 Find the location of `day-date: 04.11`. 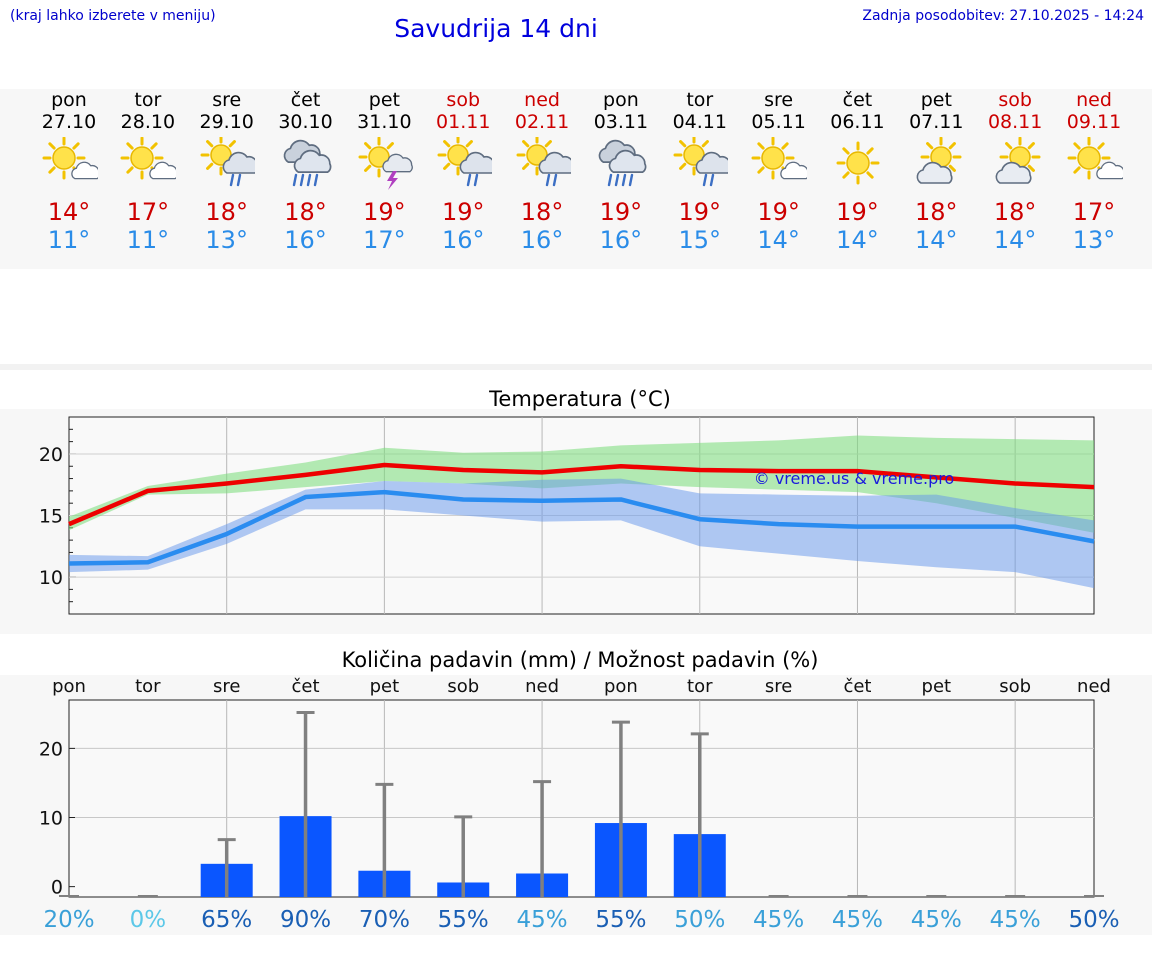

day-date: 04.11 is located at coordinates (699, 122).